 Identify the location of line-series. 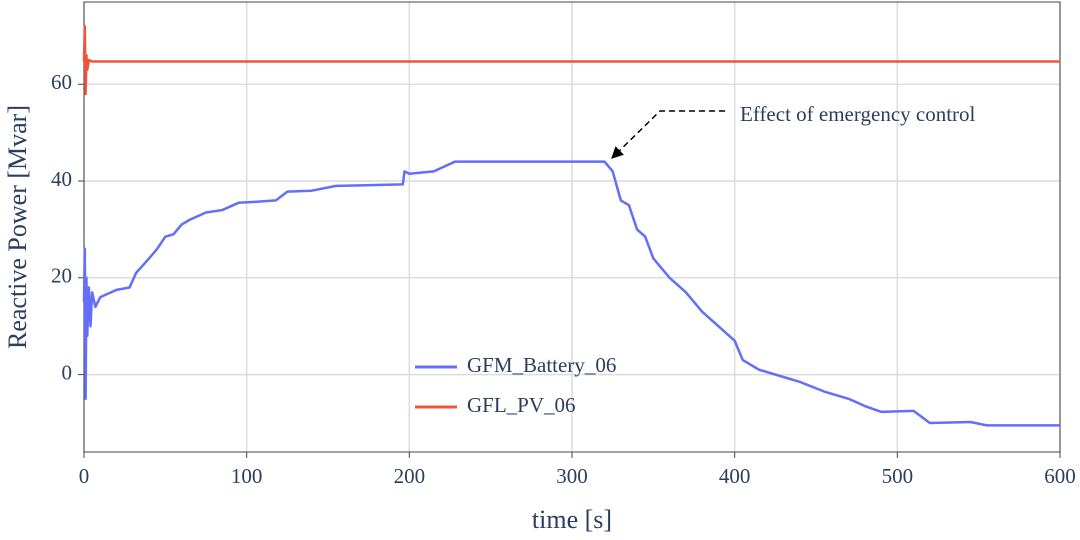
(571, 60).